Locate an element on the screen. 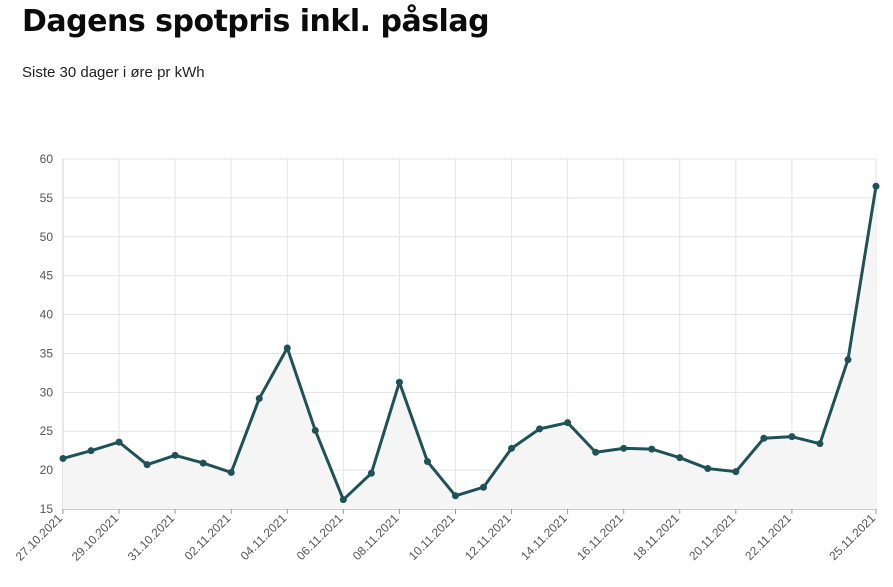  x-tick-label: 02.11.2021 is located at coordinates (208, 537).